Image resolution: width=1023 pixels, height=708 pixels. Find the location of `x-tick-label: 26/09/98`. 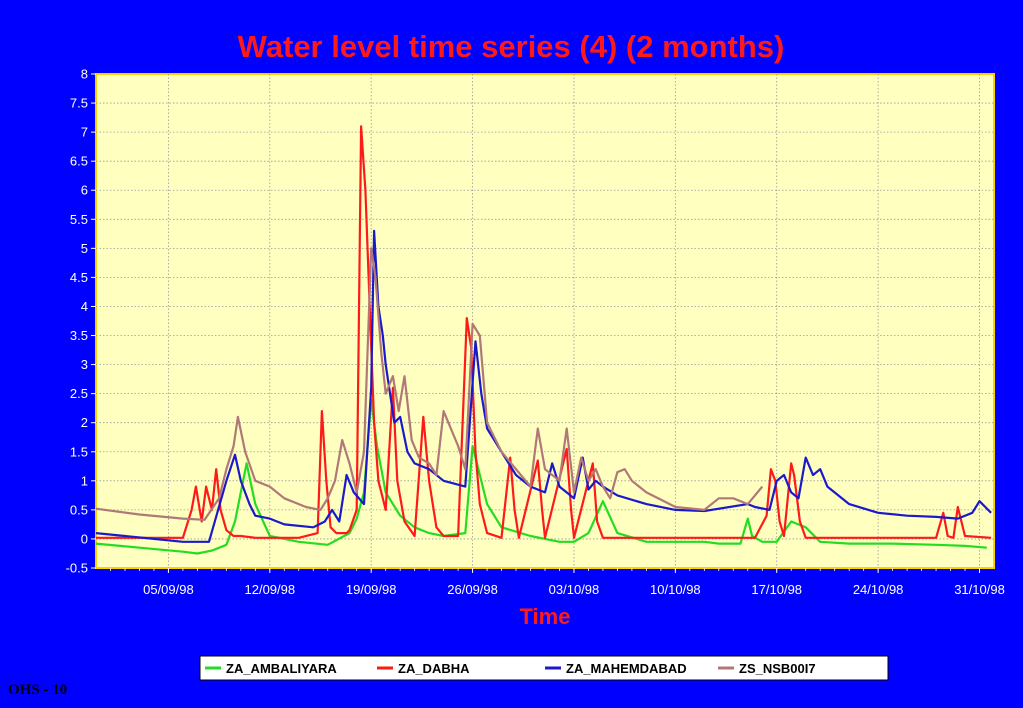

x-tick-label: 26/09/98 is located at coordinates (472, 589).